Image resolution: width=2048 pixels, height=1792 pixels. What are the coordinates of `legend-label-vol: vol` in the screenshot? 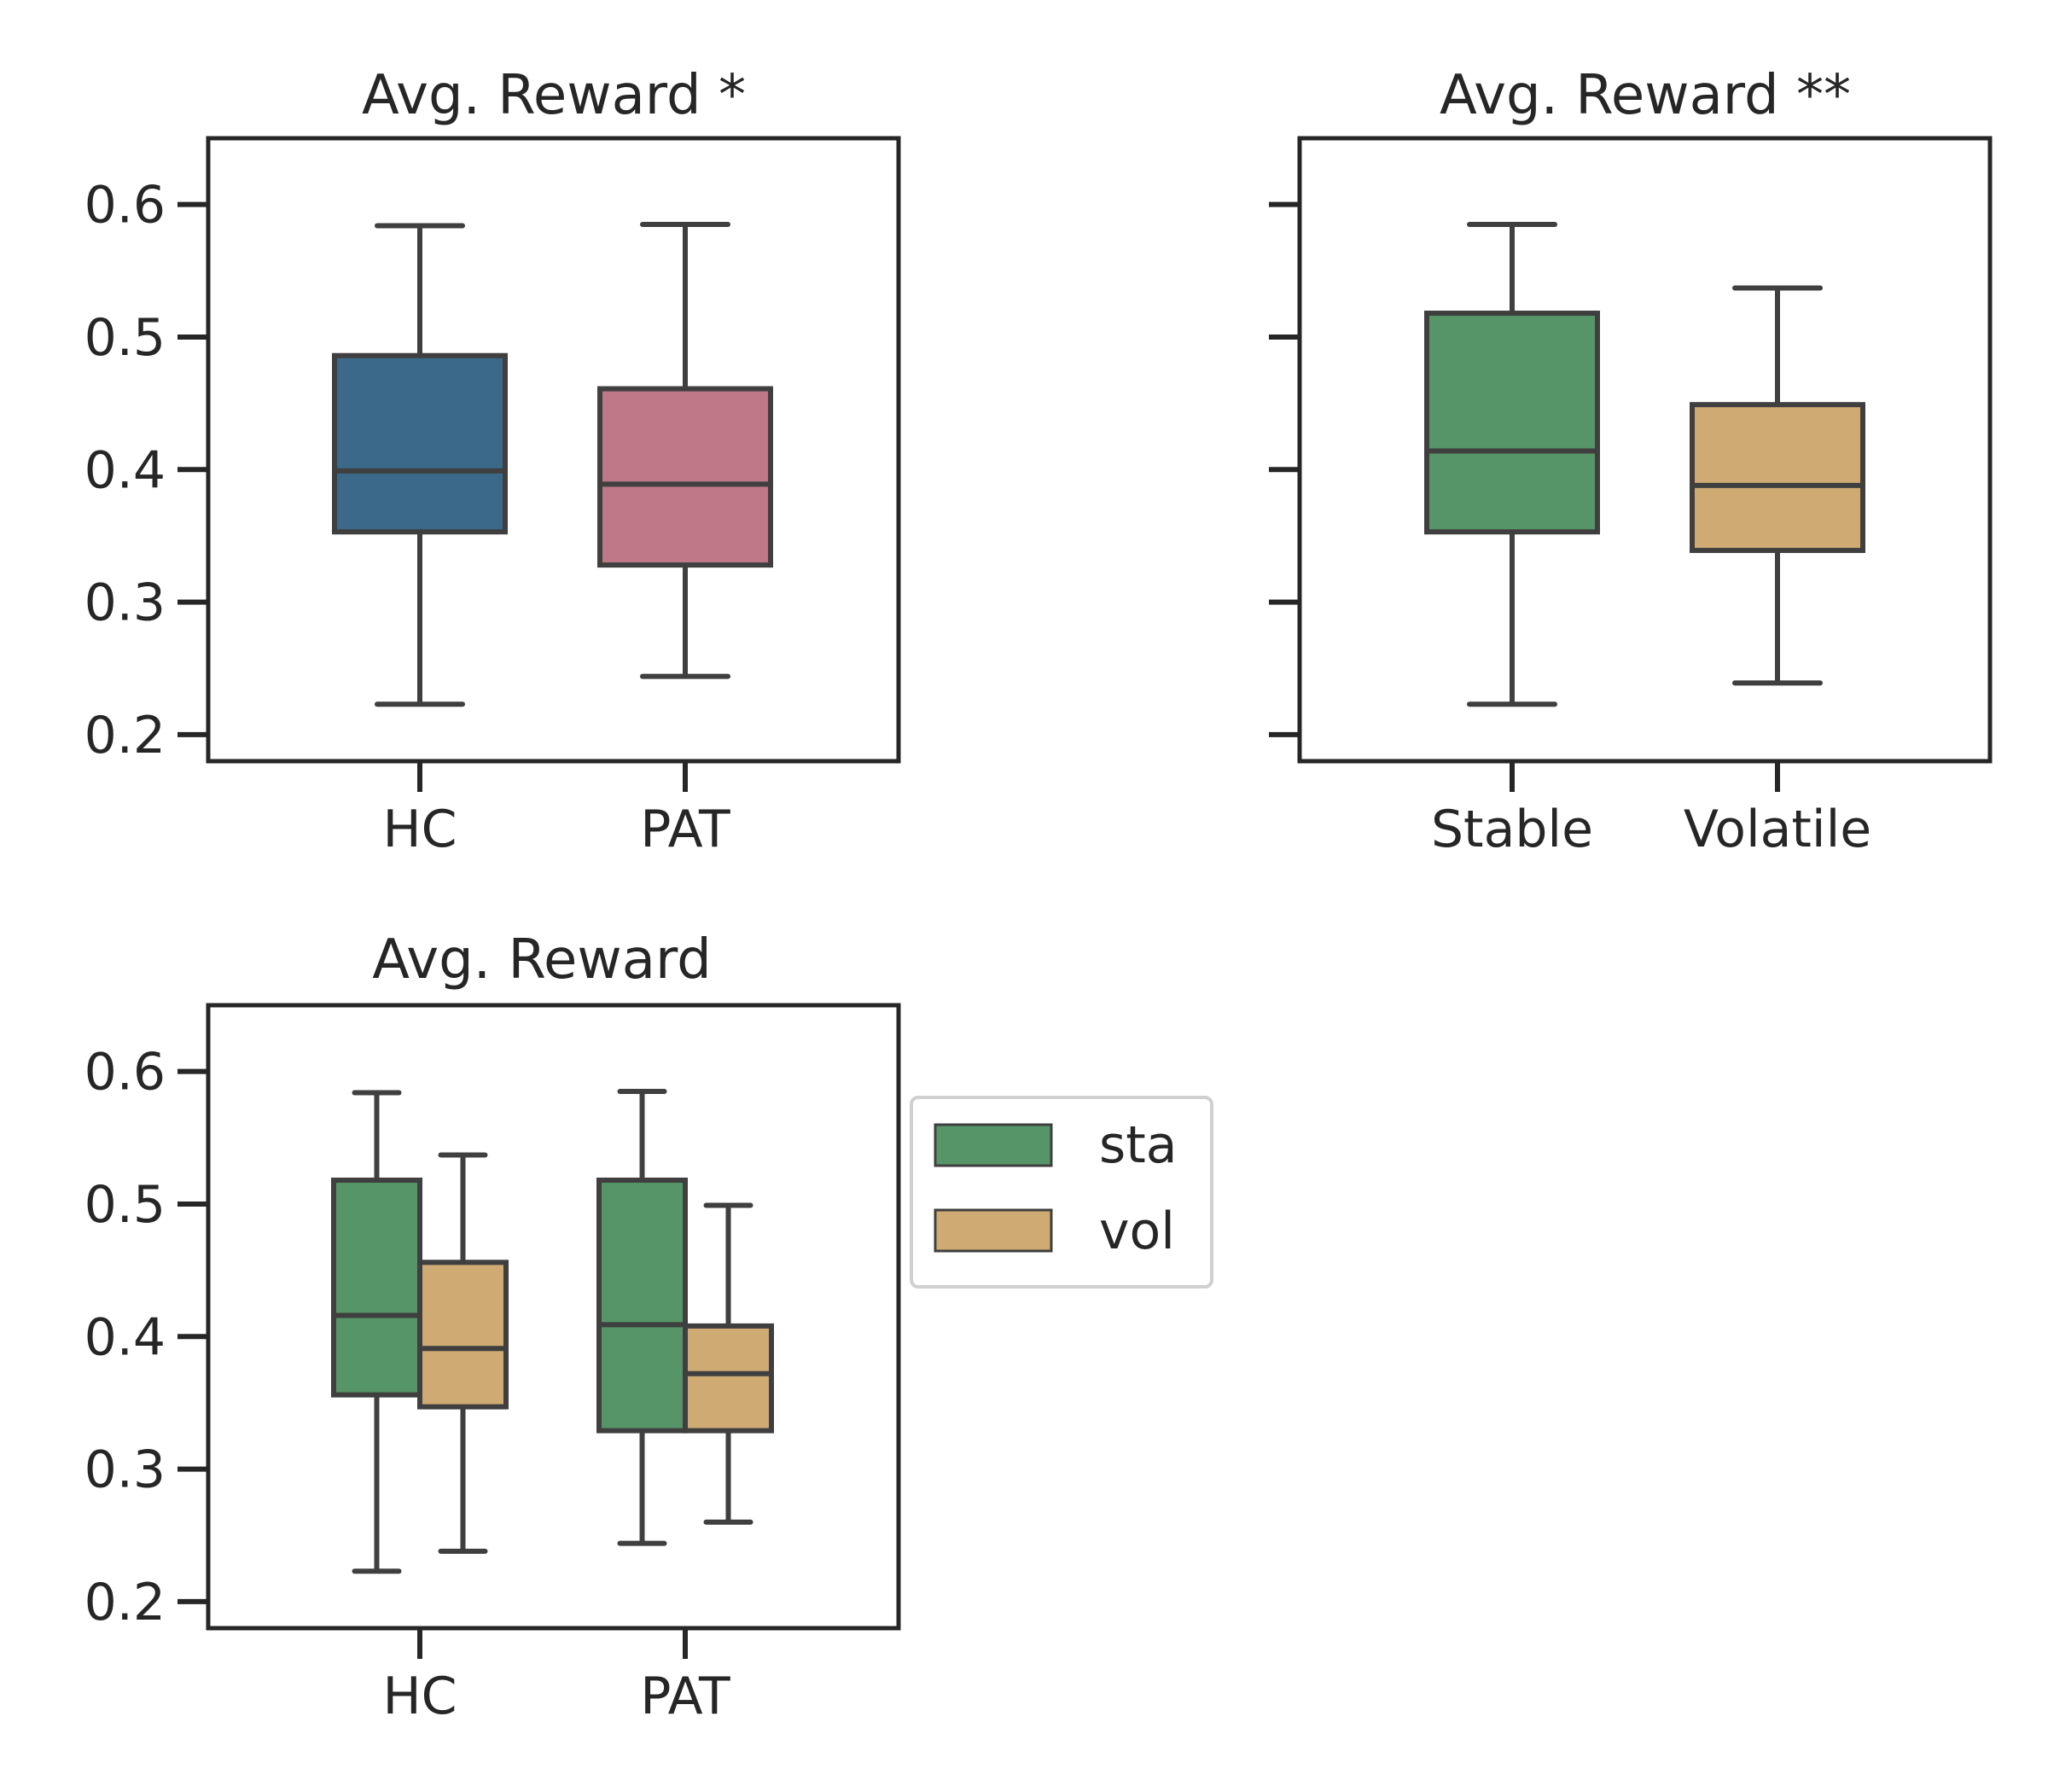 It's located at (1137, 1231).